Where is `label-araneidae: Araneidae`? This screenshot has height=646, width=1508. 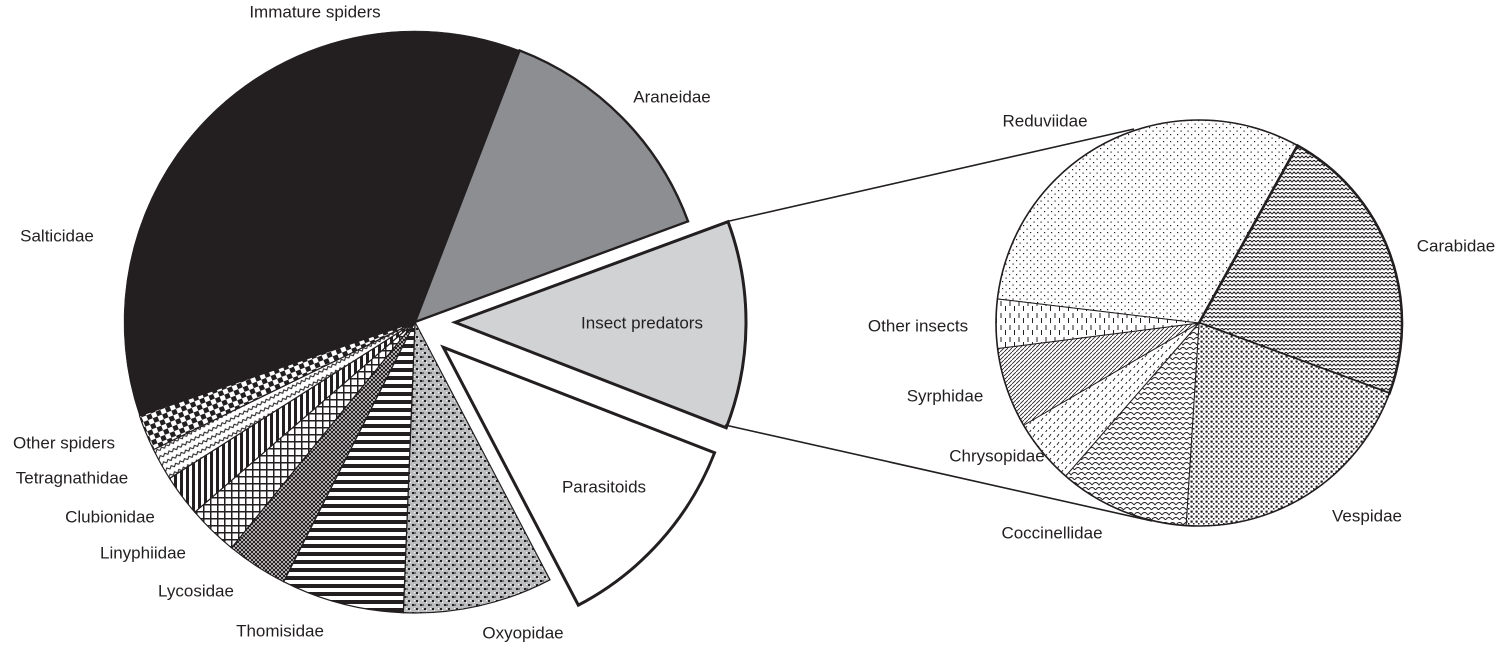
label-araneidae: Araneidae is located at coordinates (672, 97).